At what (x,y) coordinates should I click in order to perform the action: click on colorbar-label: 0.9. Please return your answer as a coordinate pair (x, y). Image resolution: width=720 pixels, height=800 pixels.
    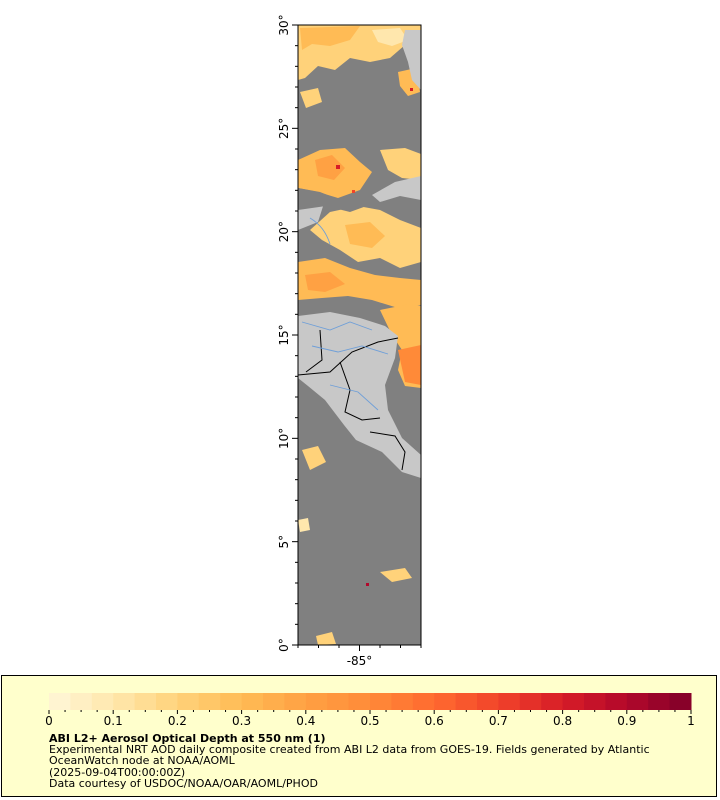
    Looking at the image, I should click on (626, 721).